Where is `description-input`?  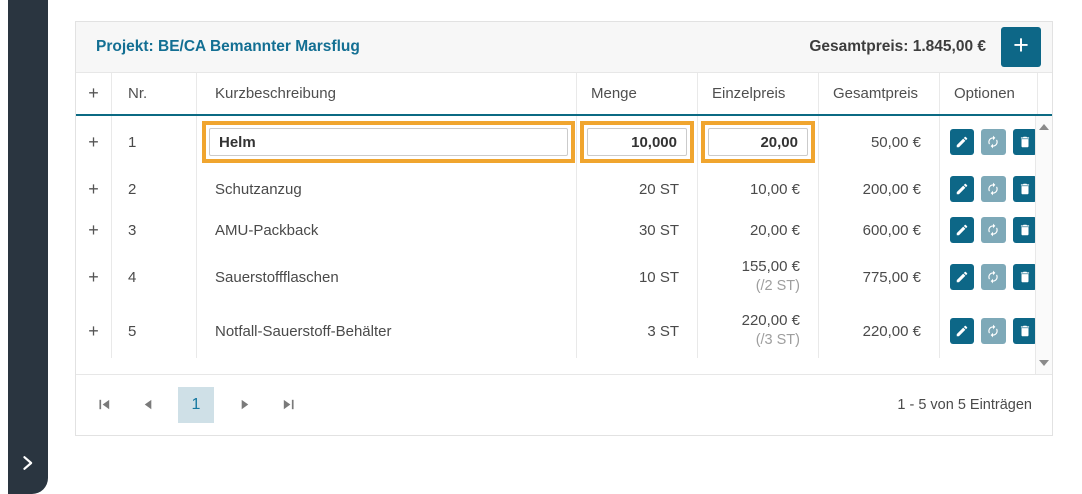
description-input is located at coordinates (388, 142).